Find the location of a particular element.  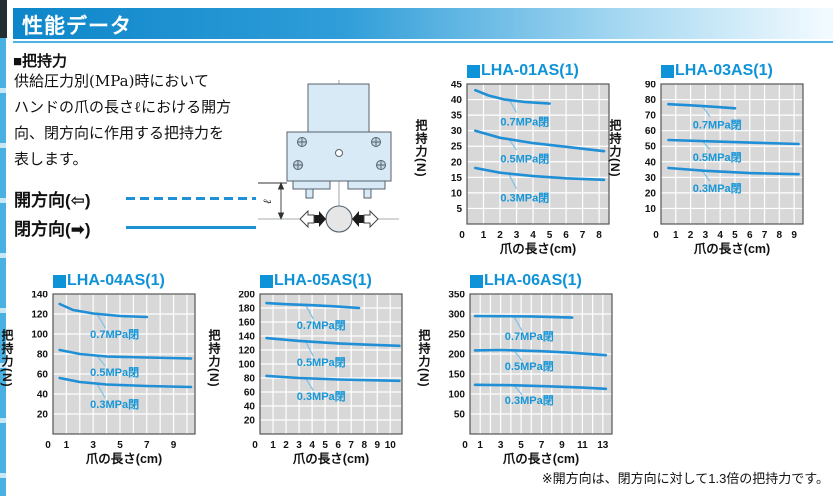

legend-open-direction: 開方向(⇦) is located at coordinates (135, 198).